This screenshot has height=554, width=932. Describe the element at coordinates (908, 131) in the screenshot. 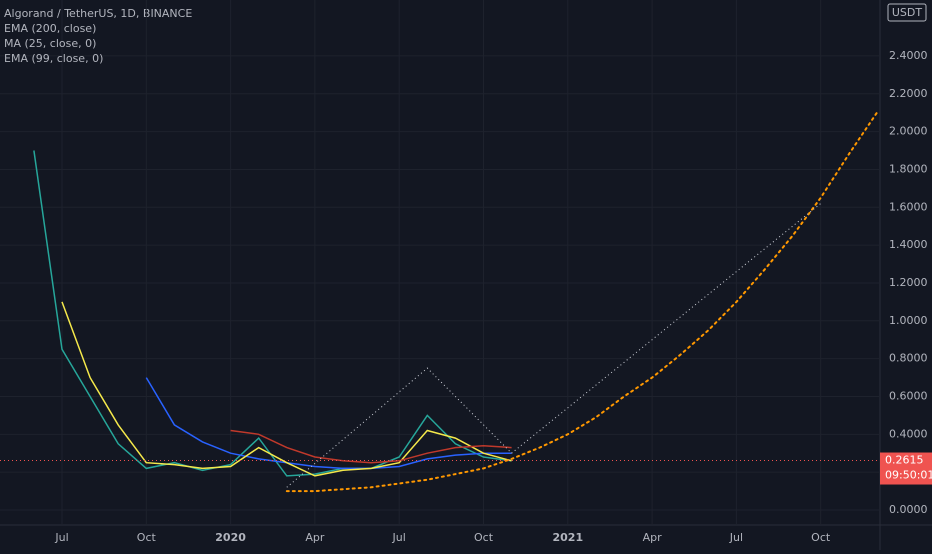

I see `y-tick-label: 2.0000` at that location.